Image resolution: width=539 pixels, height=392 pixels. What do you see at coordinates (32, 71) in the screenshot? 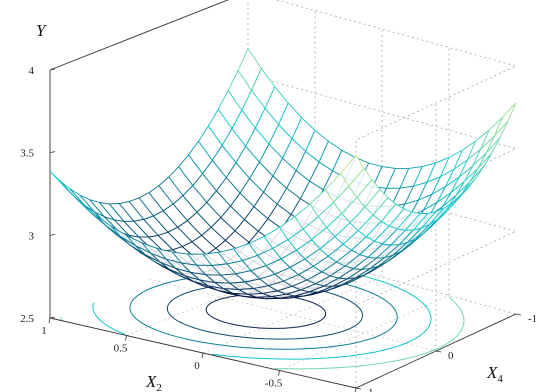
I see `z-tick-label: 4` at bounding box center [32, 71].